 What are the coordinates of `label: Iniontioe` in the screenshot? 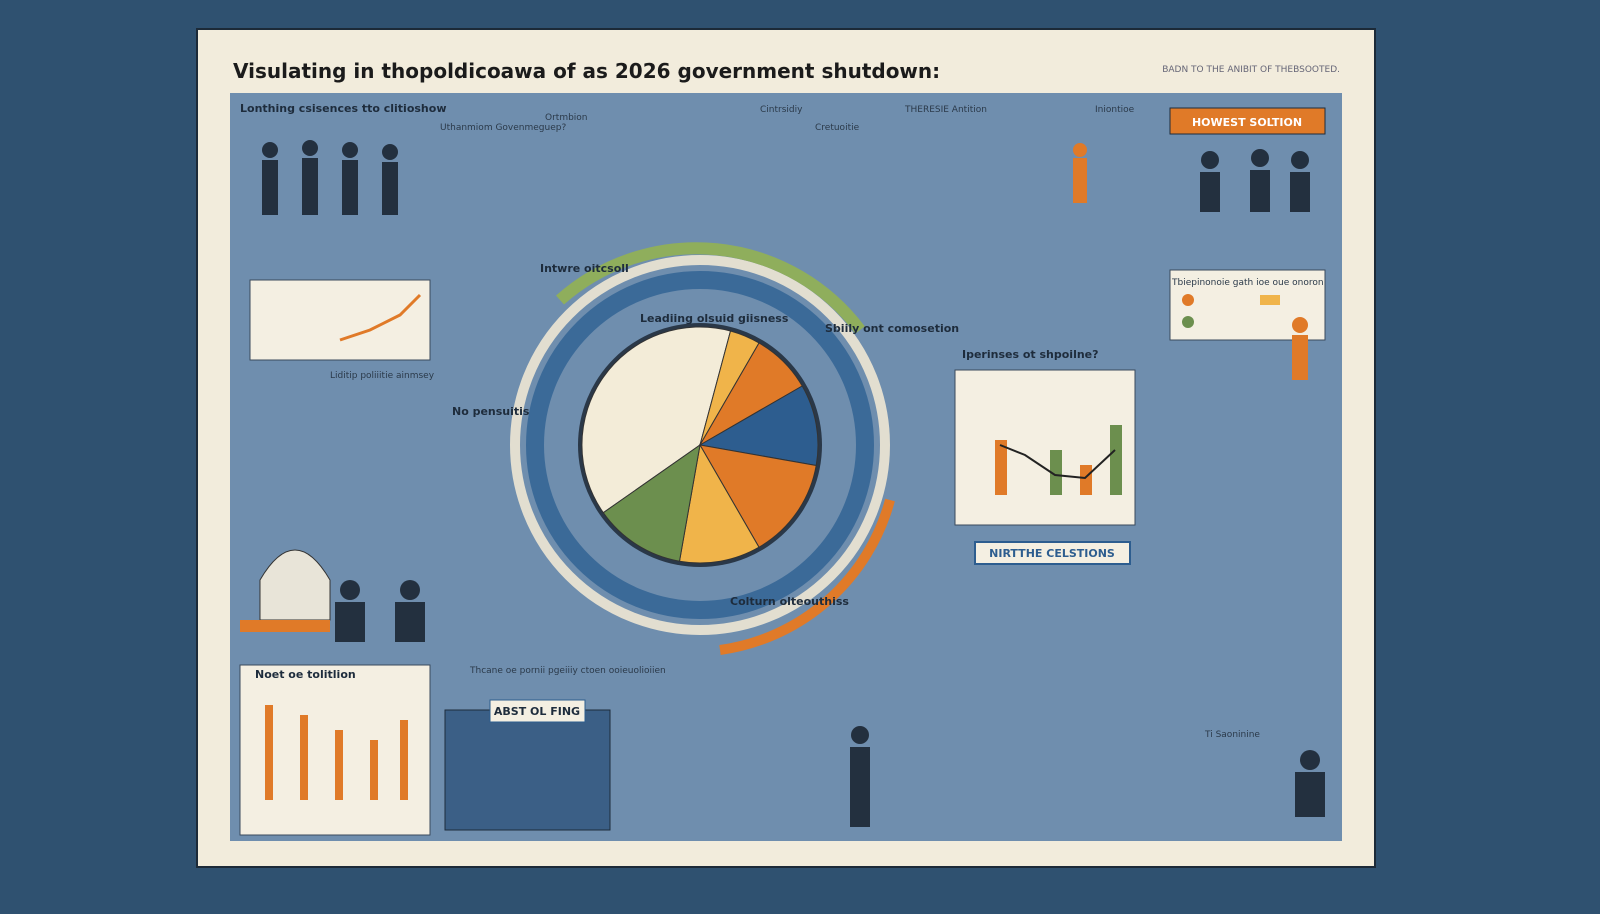 It's located at (1115, 110).